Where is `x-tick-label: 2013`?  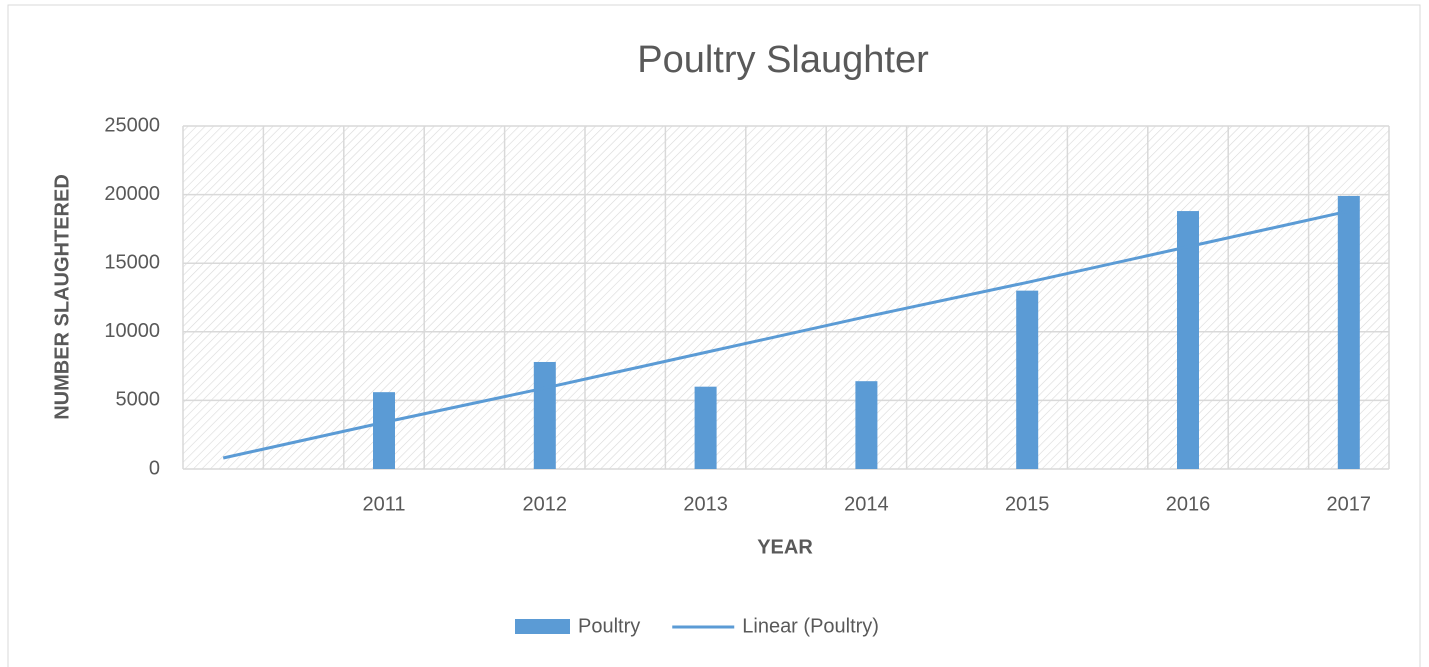
x-tick-label: 2013 is located at coordinates (705, 504).